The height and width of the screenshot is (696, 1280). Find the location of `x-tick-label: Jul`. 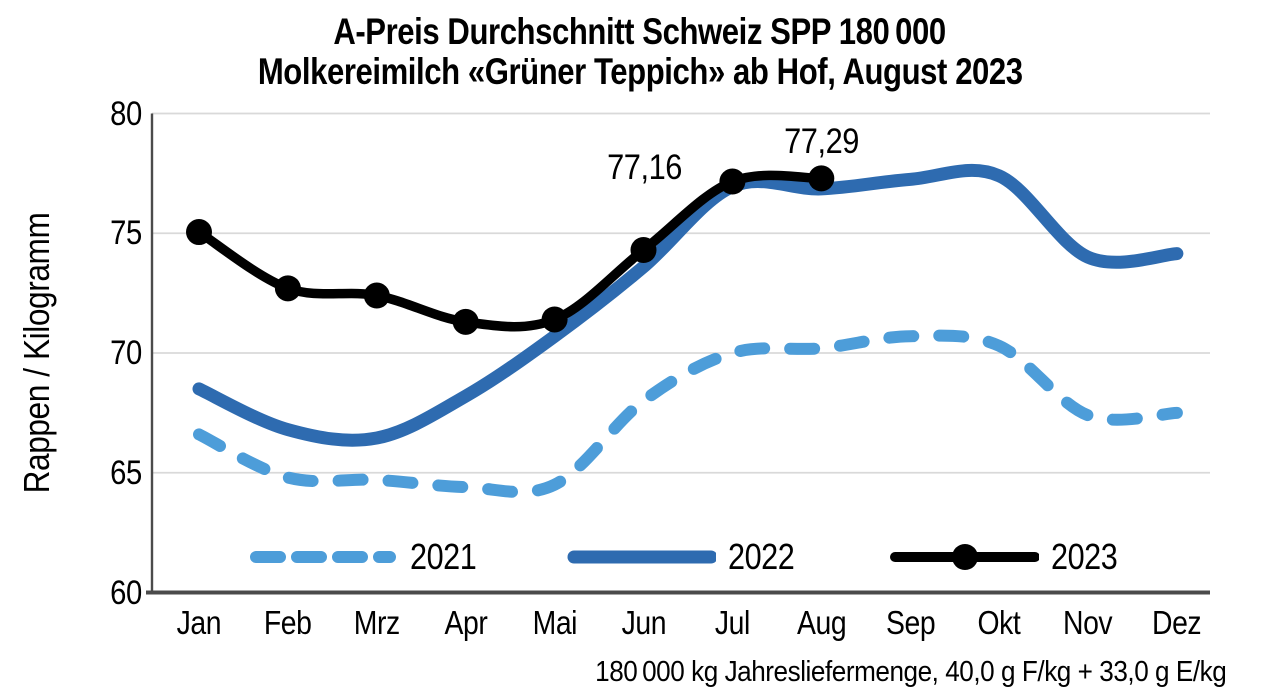

x-tick-label: Jul is located at coordinates (732, 622).